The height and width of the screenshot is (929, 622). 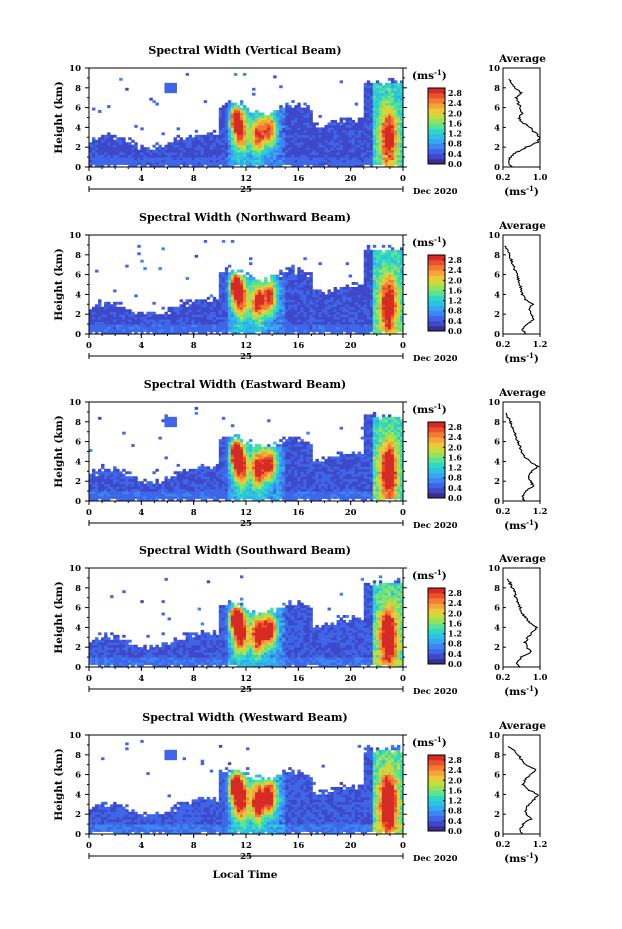 I want to click on colorbar-tick-label: 2.8, so click(x=455, y=260).